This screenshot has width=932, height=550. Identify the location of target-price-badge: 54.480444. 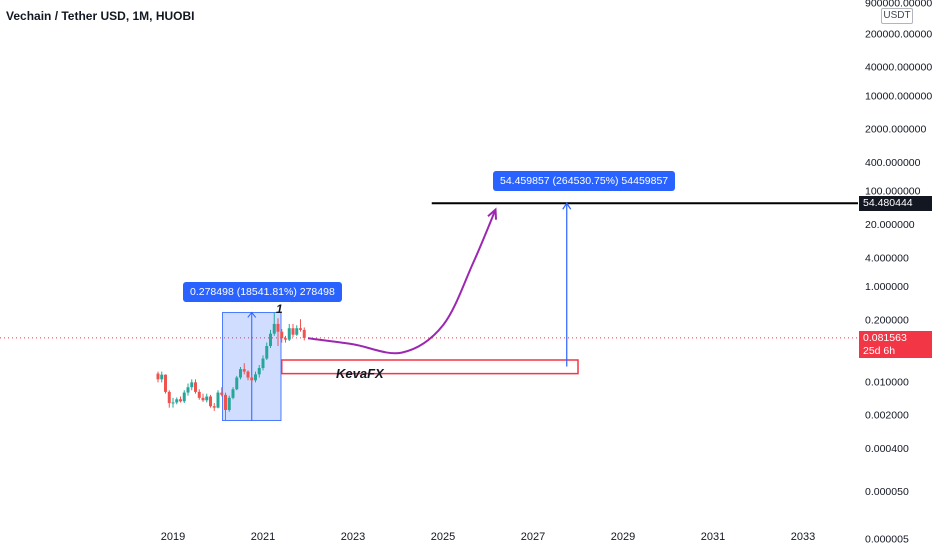
(895, 203).